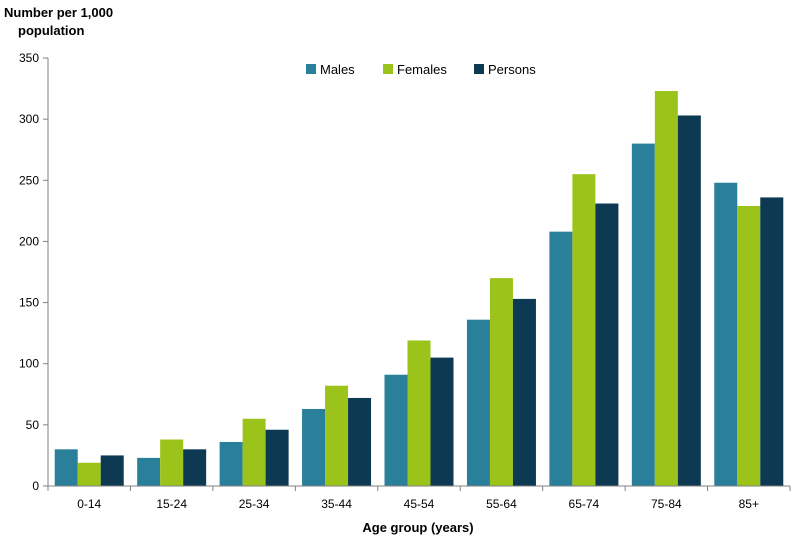 This screenshot has height=539, width=800. What do you see at coordinates (772, 342) in the screenshot?
I see `bar-persons-85+` at bounding box center [772, 342].